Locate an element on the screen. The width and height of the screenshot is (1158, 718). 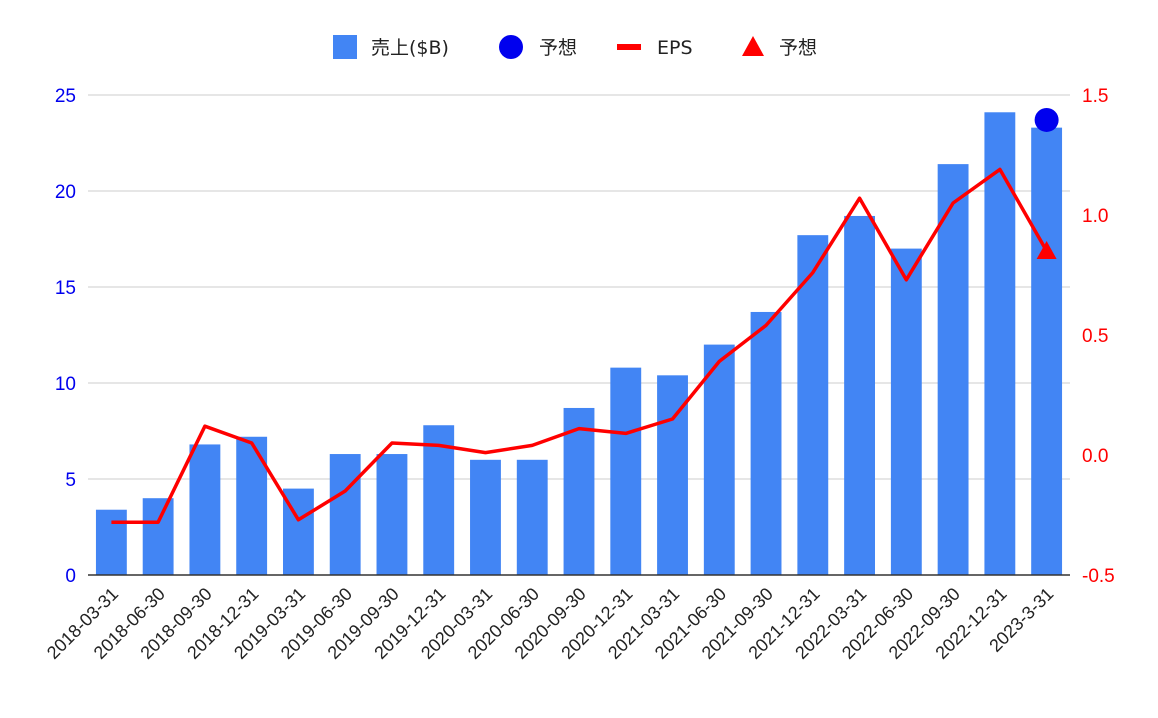
legend-label: EPS is located at coordinates (675, 48).